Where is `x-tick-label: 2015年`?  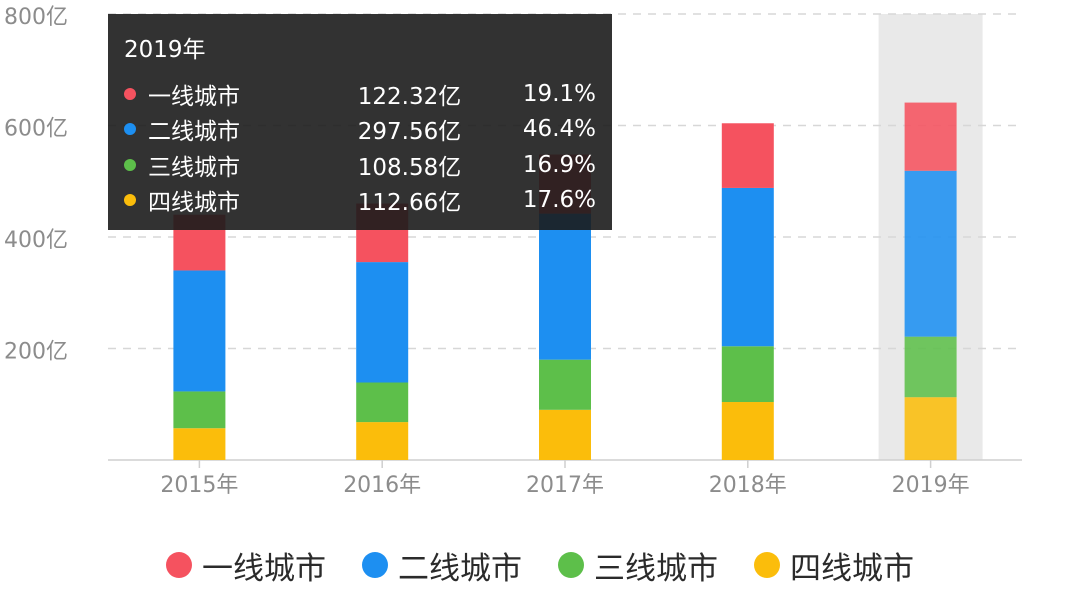
x-tick-label: 2015年 is located at coordinates (199, 485).